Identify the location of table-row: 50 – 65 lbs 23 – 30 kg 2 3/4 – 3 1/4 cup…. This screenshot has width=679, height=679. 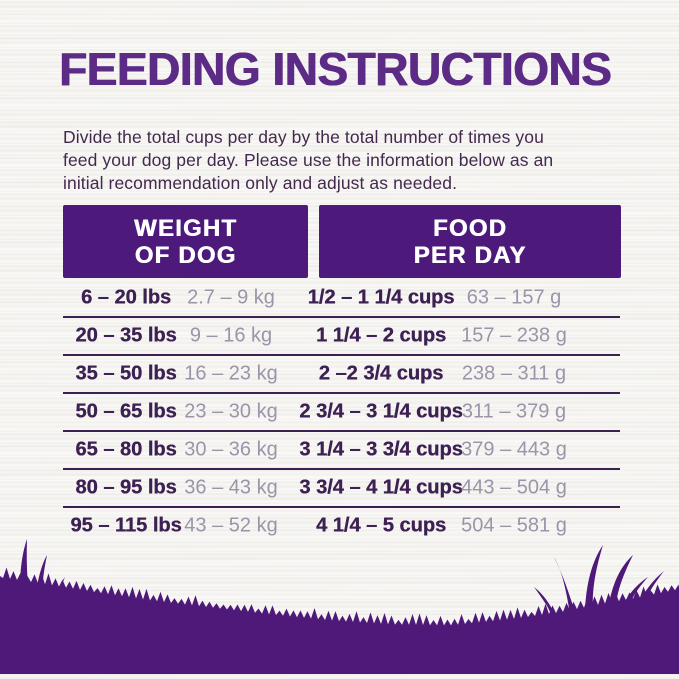
(341, 413).